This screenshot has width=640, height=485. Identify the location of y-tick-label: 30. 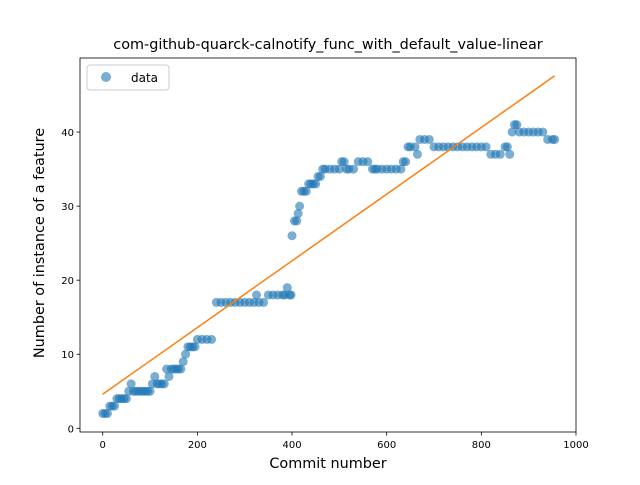
(67, 207).